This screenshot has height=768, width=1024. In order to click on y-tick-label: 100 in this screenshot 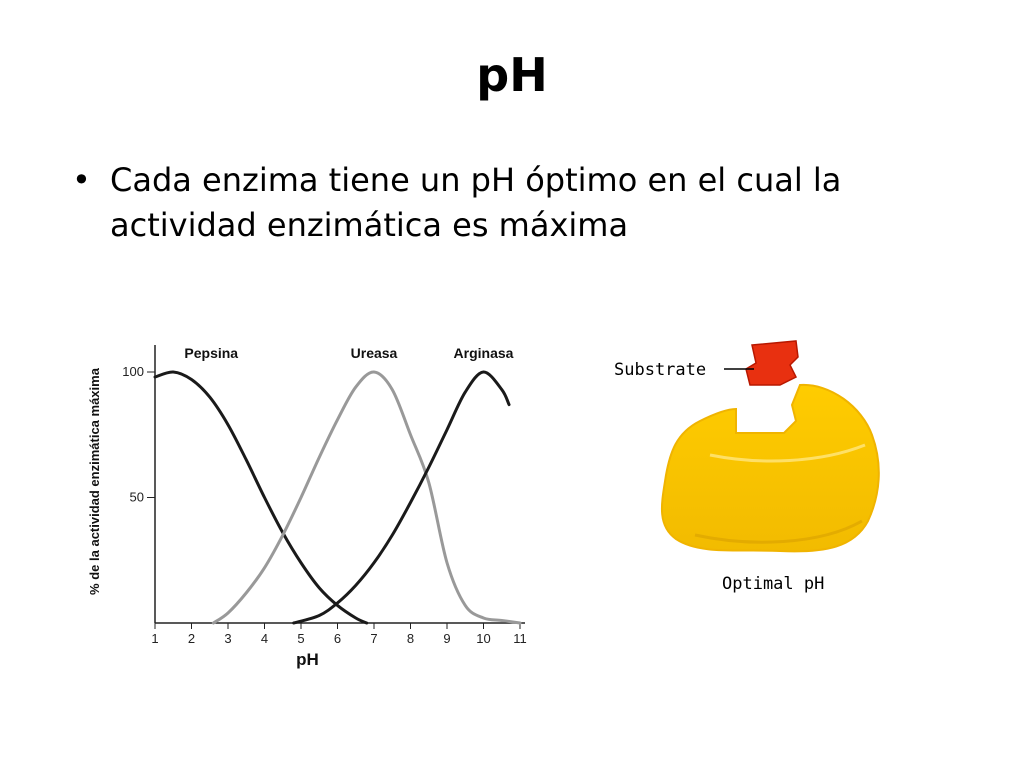, I will do `click(133, 371)`.